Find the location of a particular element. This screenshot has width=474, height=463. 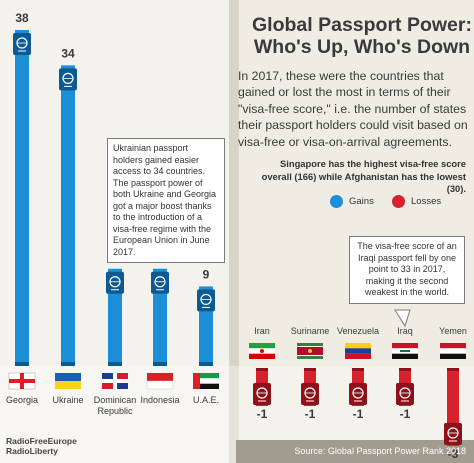

value-label: 34 is located at coordinates (68, 53).